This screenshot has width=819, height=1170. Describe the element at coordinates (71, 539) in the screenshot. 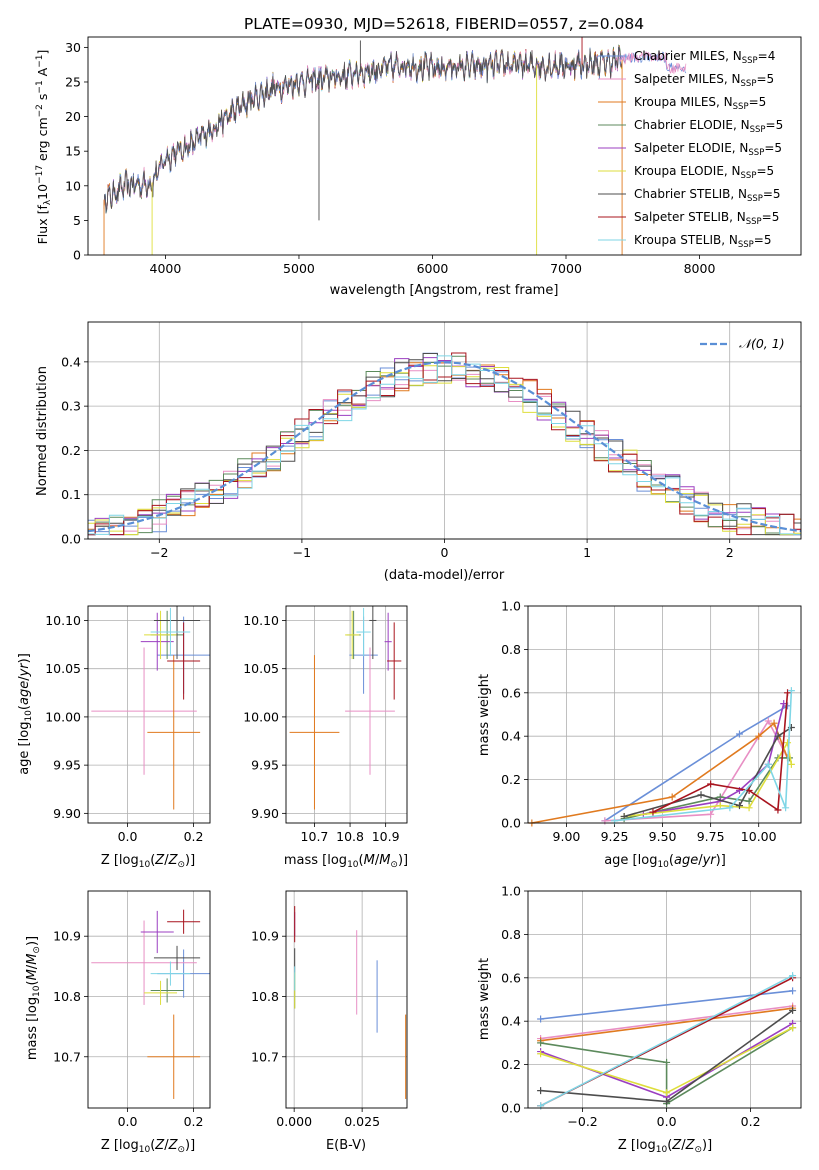

I see `y-tick-label: 0.0` at that location.